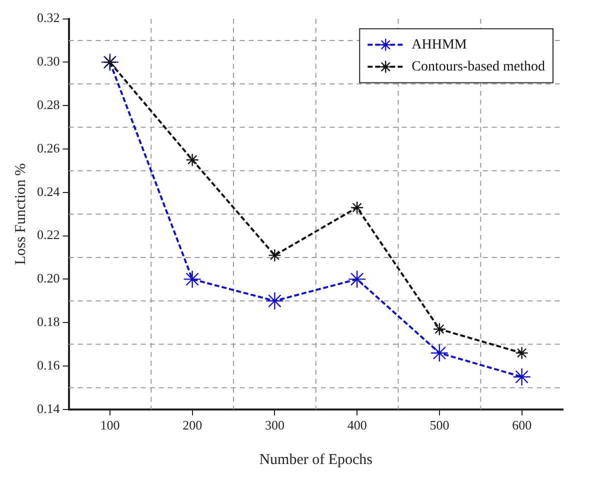 This screenshot has width=591, height=481. I want to click on y-tick-label: 0.32, so click(48, 18).